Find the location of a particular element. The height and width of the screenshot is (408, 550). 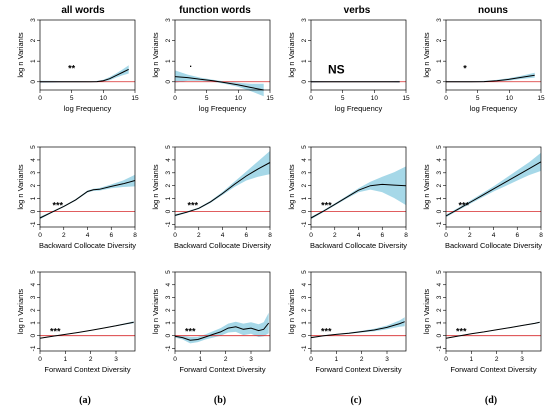

x-tick-label: 1 is located at coordinates (337, 359).